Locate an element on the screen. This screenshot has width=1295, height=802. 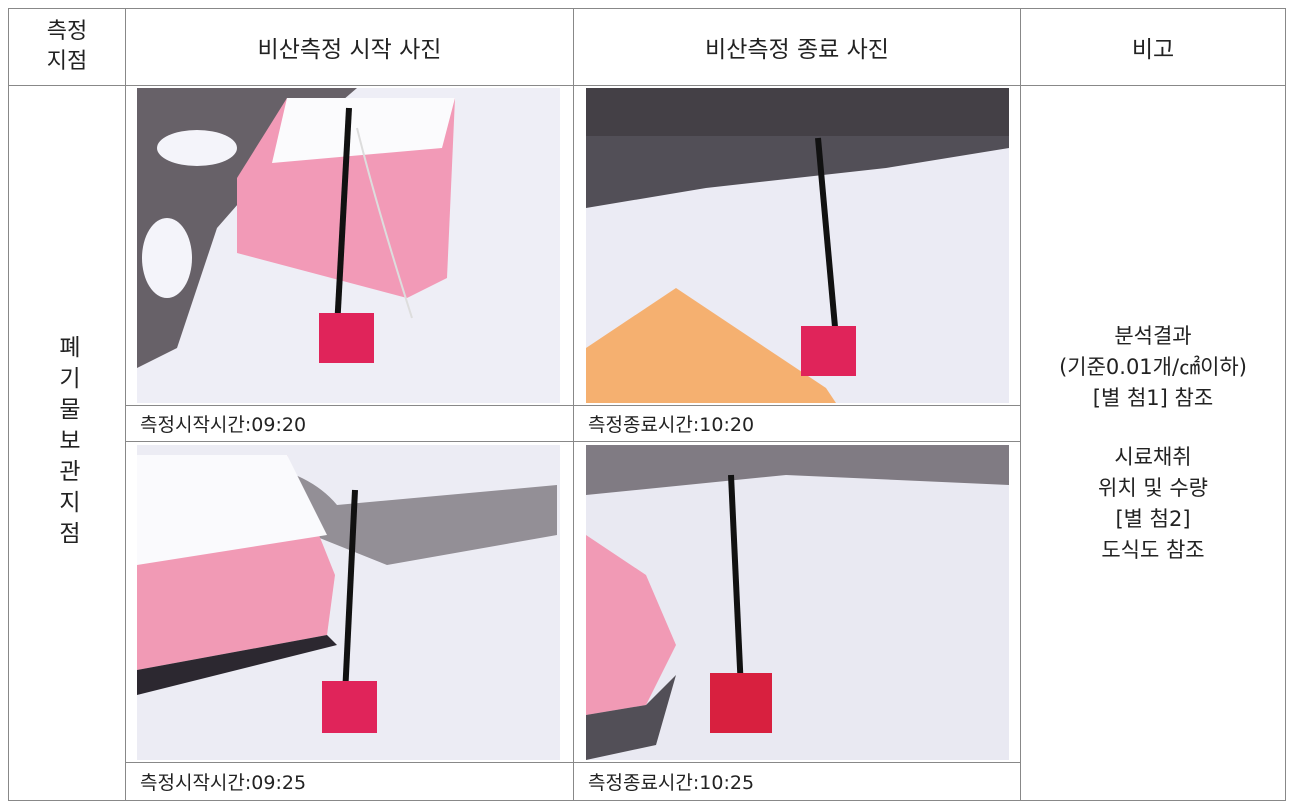
header-cell: 비산측정 종료 사진 is located at coordinates (797, 47).